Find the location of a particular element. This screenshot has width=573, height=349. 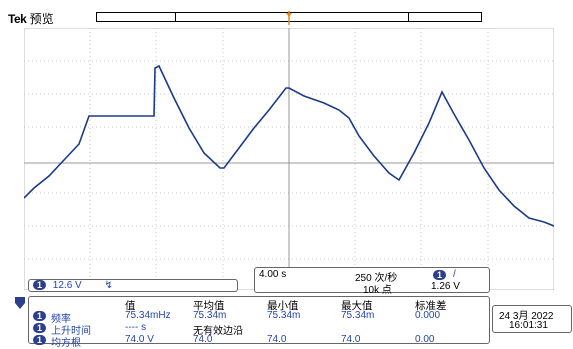

row-value: 75.34mHz is located at coordinates (148, 315).